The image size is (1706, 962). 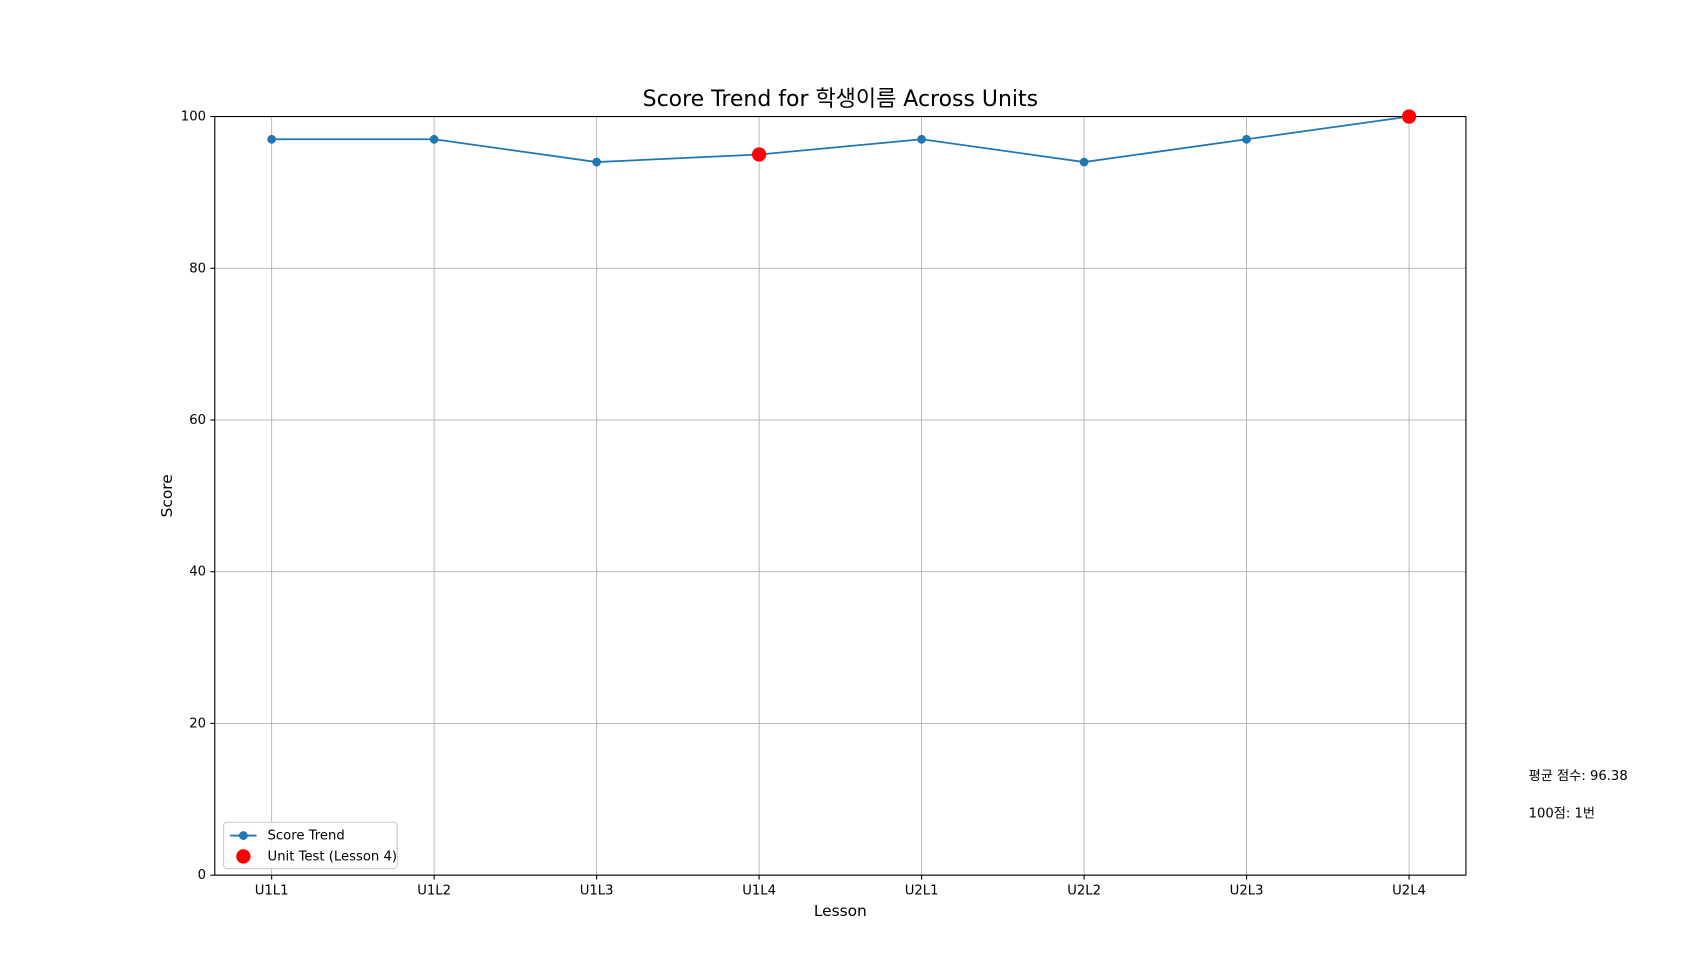 What do you see at coordinates (167, 495) in the screenshot?
I see `y-axis-label: Score` at bounding box center [167, 495].